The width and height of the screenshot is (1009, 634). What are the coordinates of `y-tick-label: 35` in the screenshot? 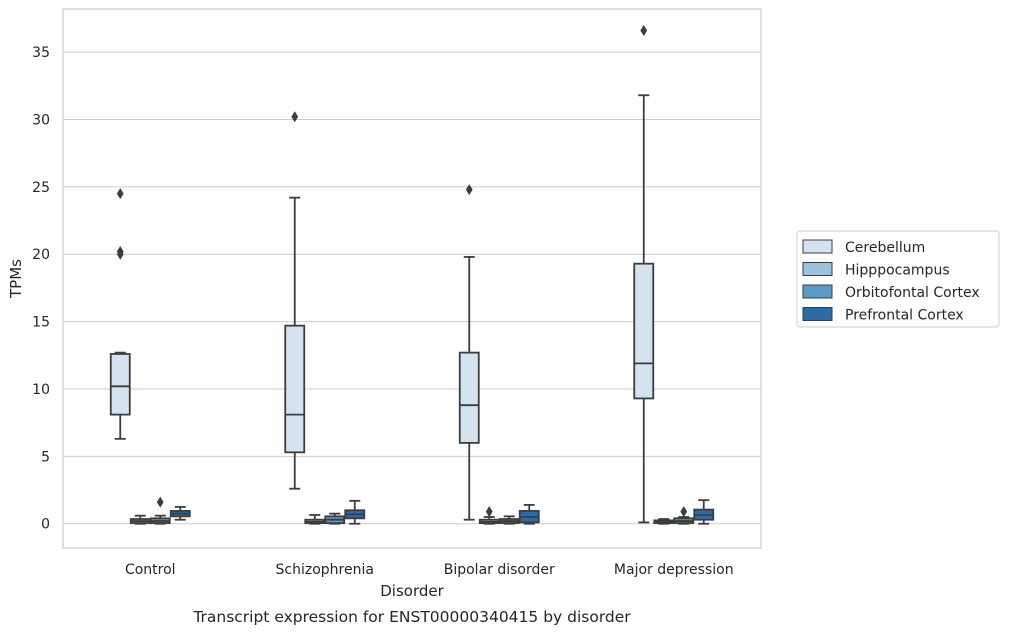 It's located at (41, 53).